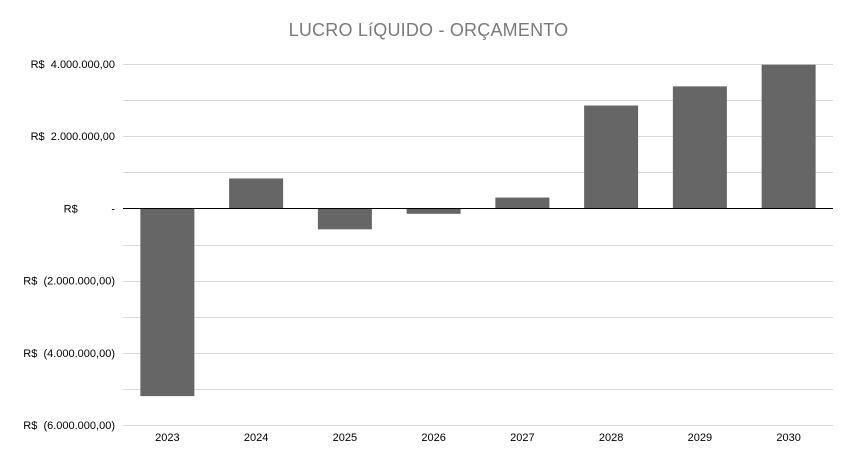 Image resolution: width=857 pixels, height=467 pixels. Describe the element at coordinates (522, 438) in the screenshot. I see `x-tick-label: 2027` at that location.